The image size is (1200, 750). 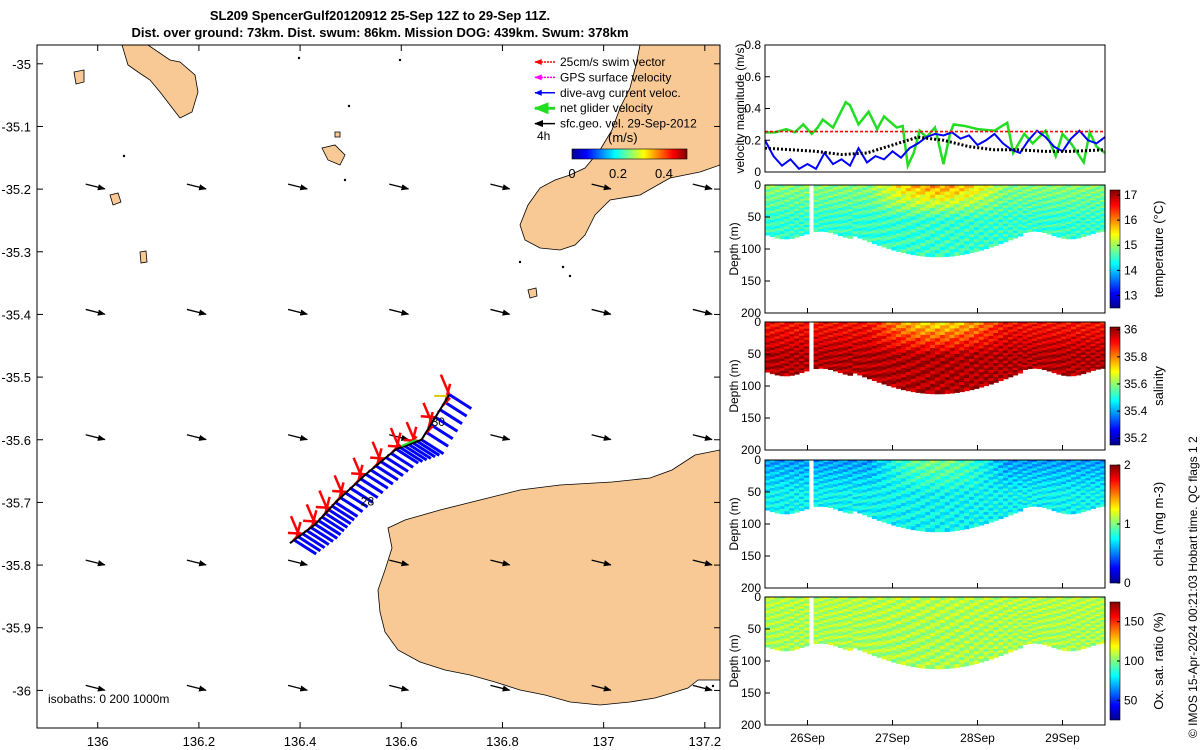 I want to click on day-label: 28, so click(x=368, y=502).